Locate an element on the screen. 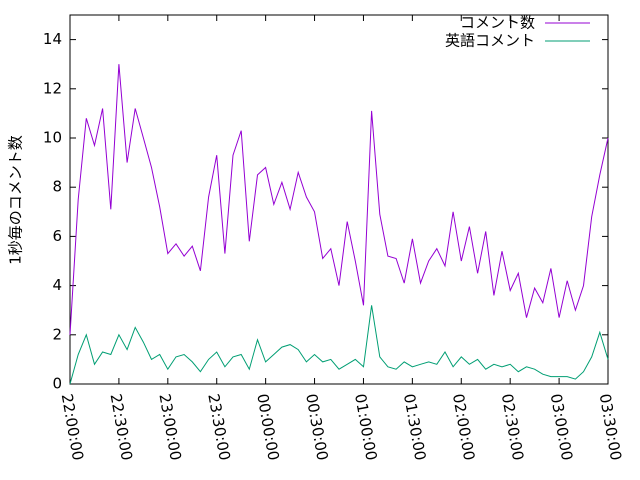 Image resolution: width=640 pixels, height=480 pixels. y-tick-label: 4 is located at coordinates (57, 285).